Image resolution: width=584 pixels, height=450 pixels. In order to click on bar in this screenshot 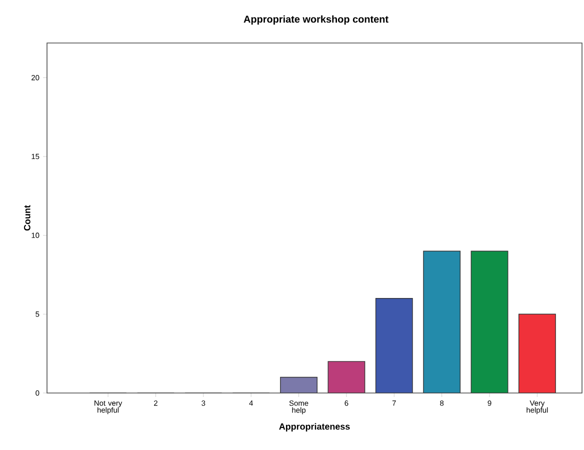, I will do `click(394, 345)`.